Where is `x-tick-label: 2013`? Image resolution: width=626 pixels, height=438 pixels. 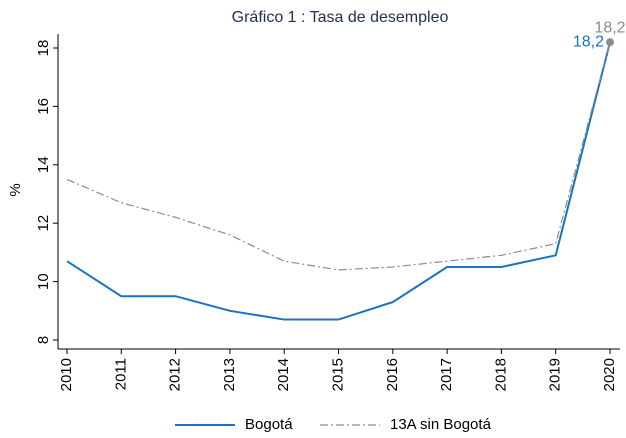 x-tick-label: 2013 is located at coordinates (229, 374).